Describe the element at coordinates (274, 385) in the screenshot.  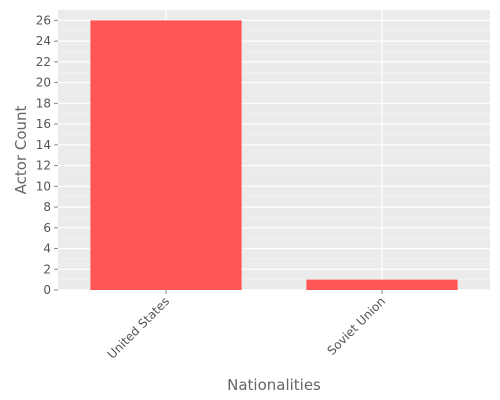
I see `x-axis-title: Nationalities` at that location.